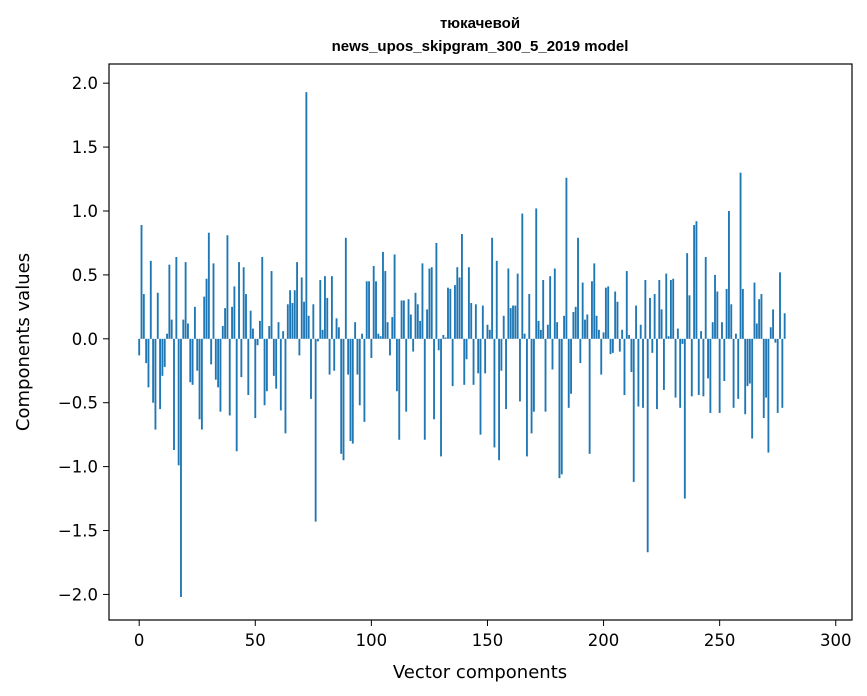  I want to click on x-tick-label: 200, so click(604, 640).